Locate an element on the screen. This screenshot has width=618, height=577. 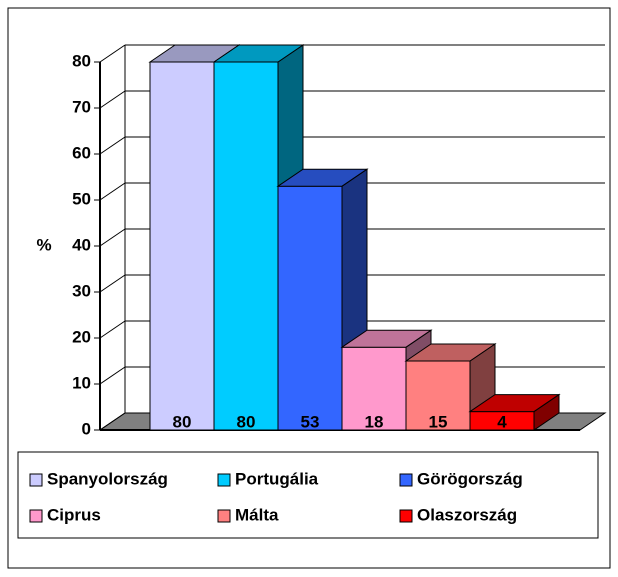
y-tick-label: 30 is located at coordinates (81, 290).